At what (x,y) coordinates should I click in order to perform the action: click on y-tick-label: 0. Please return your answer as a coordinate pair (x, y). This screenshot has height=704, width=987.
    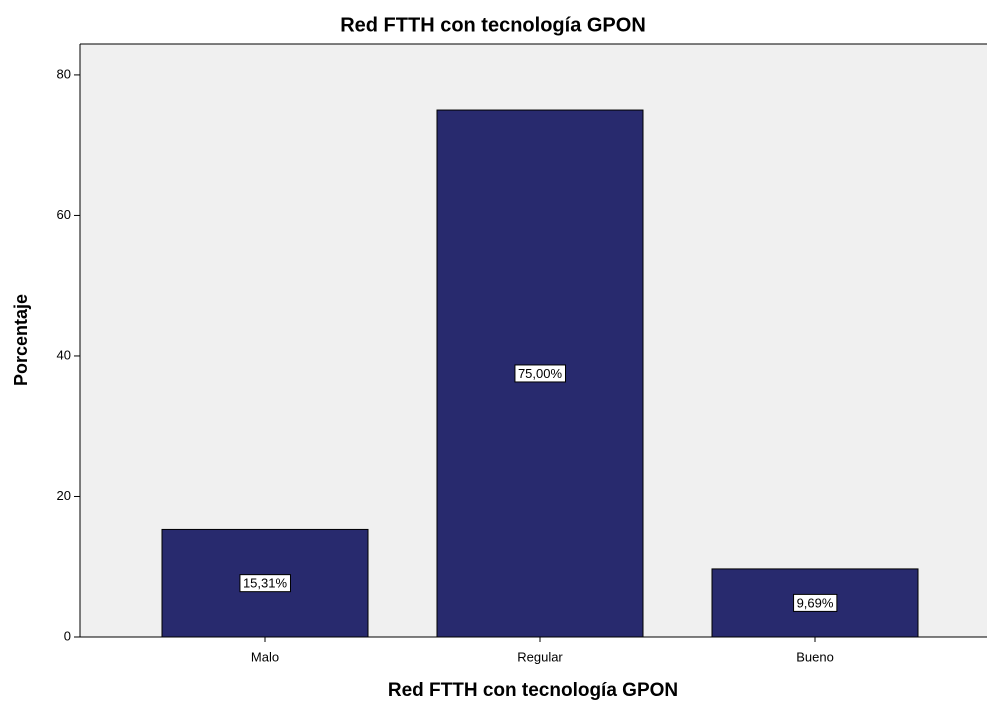
    Looking at the image, I should click on (67, 635).